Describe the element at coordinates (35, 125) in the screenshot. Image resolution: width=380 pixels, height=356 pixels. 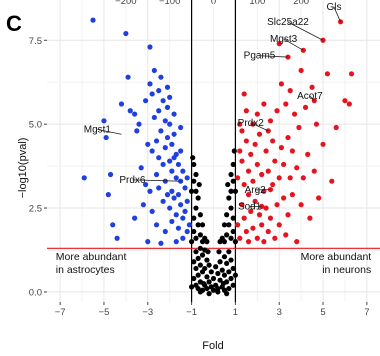
I see `y-tick-label: 5.0` at that location.